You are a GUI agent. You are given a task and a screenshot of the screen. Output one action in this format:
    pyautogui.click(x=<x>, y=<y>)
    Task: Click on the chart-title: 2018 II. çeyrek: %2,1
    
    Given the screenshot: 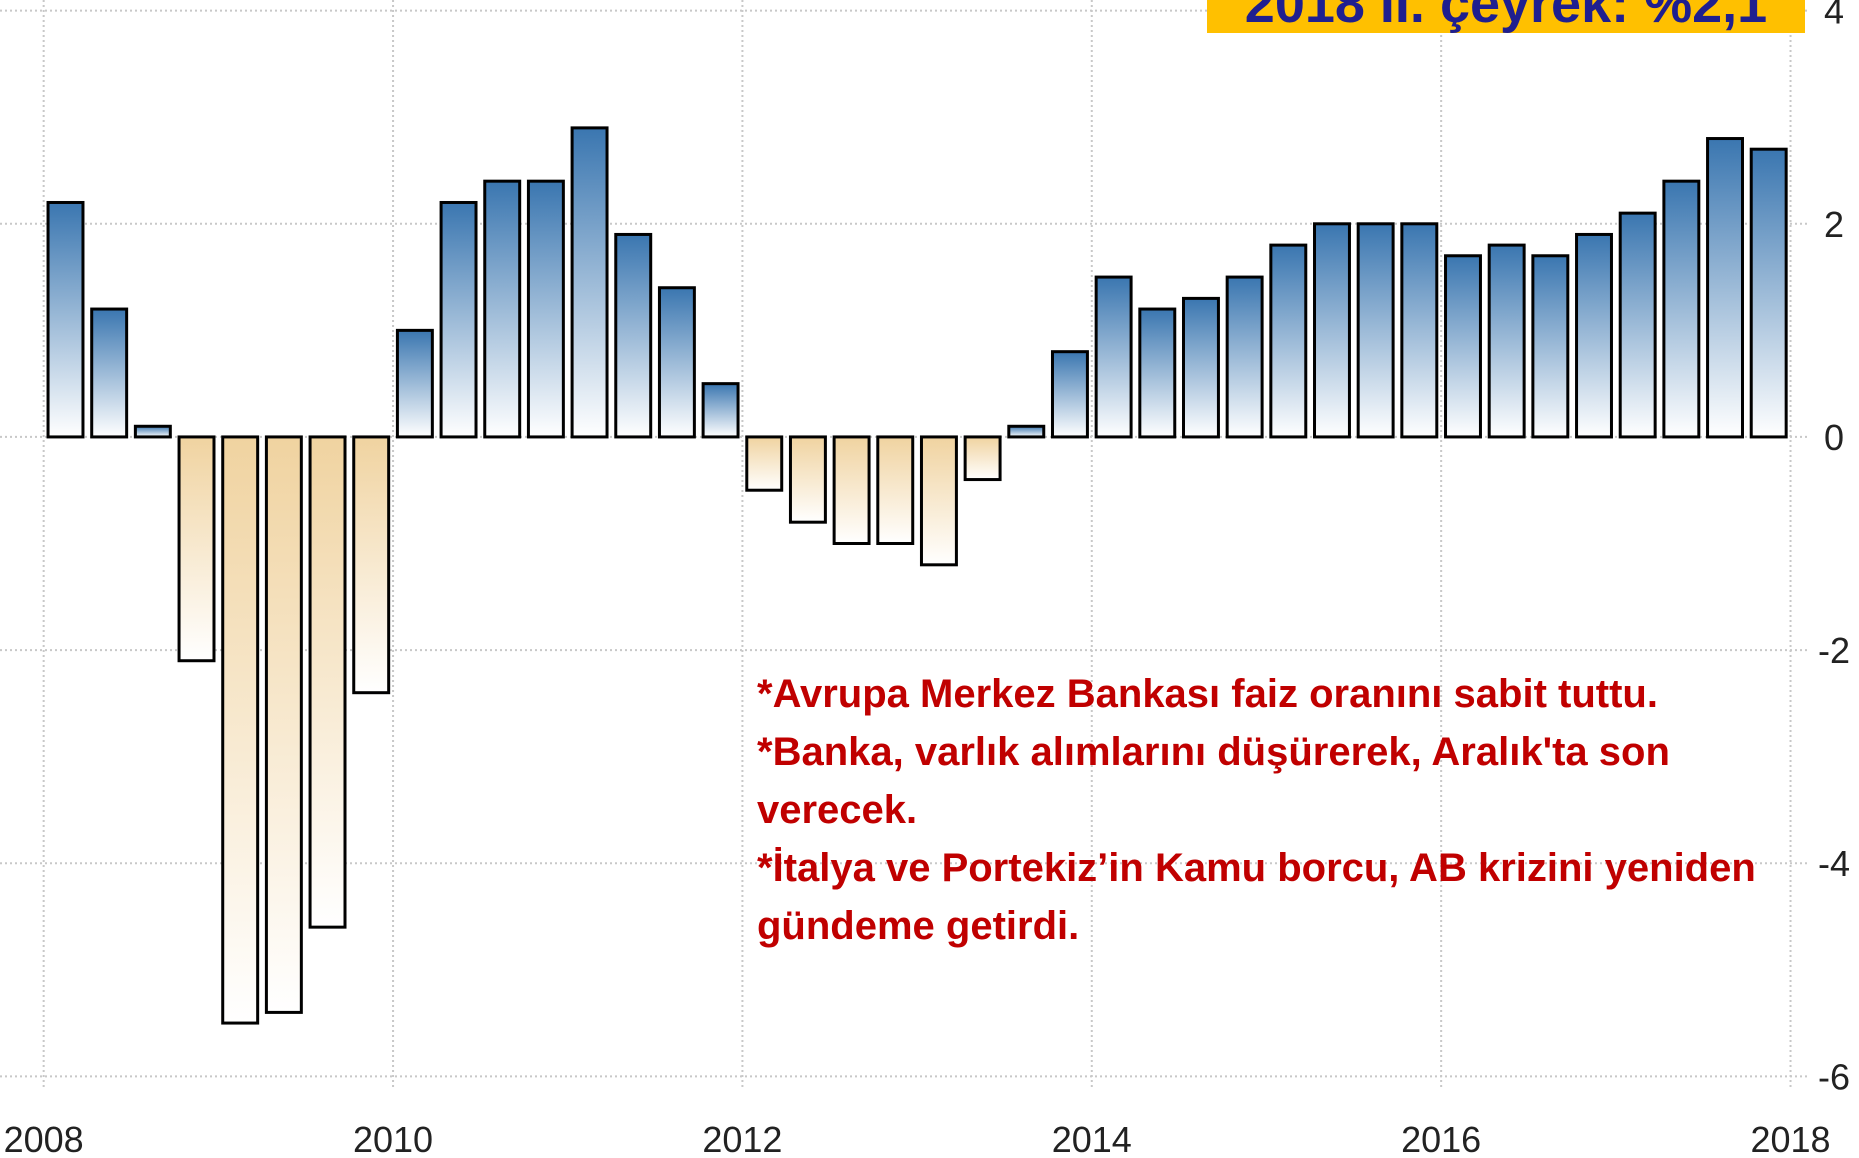 What is the action you would take?
    pyautogui.click(x=1506, y=17)
    